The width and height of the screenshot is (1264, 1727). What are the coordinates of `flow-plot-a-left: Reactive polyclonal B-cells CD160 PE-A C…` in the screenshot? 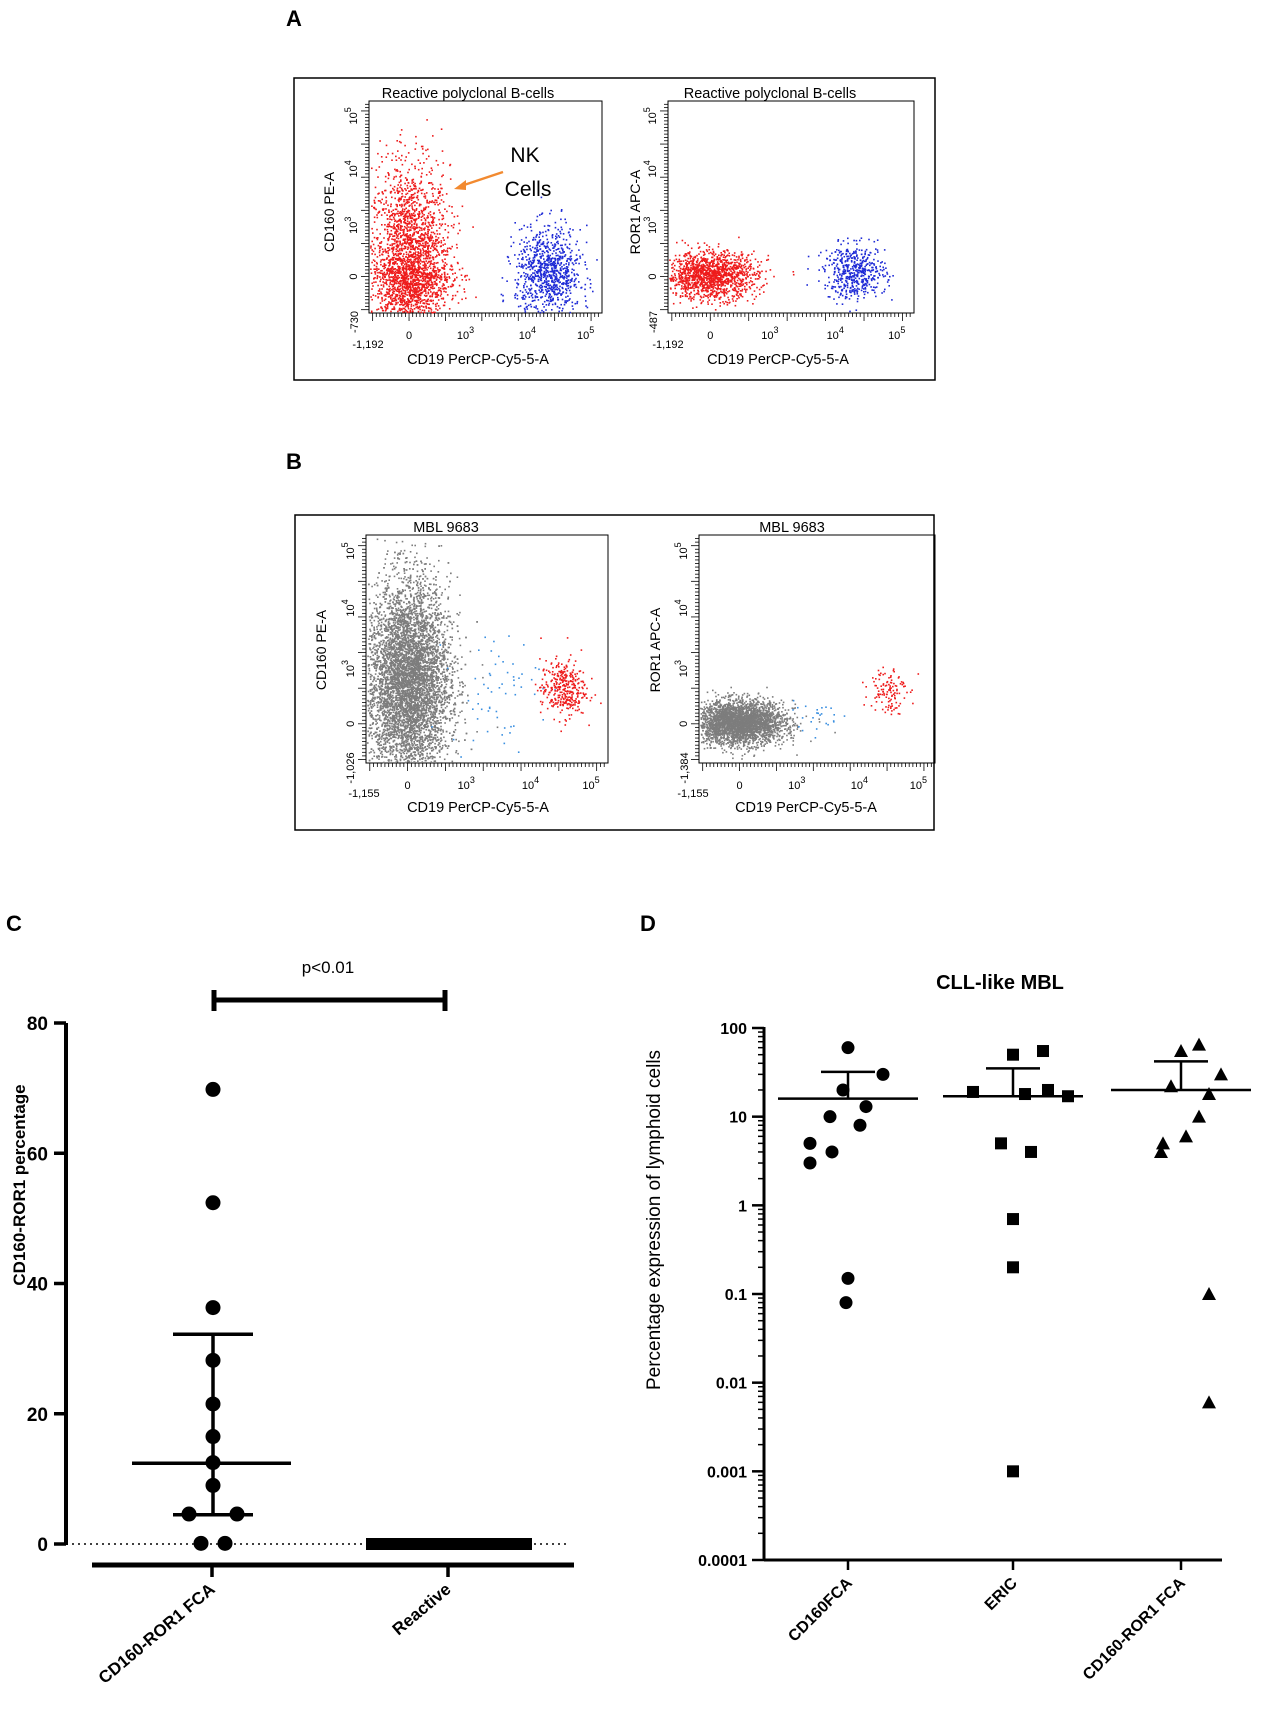 It's located at (461, 227).